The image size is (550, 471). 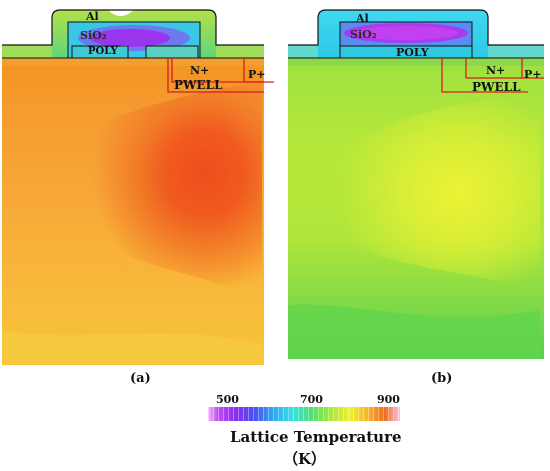 I want to click on panel-b-pwell-label: PWELL, so click(x=496, y=87).